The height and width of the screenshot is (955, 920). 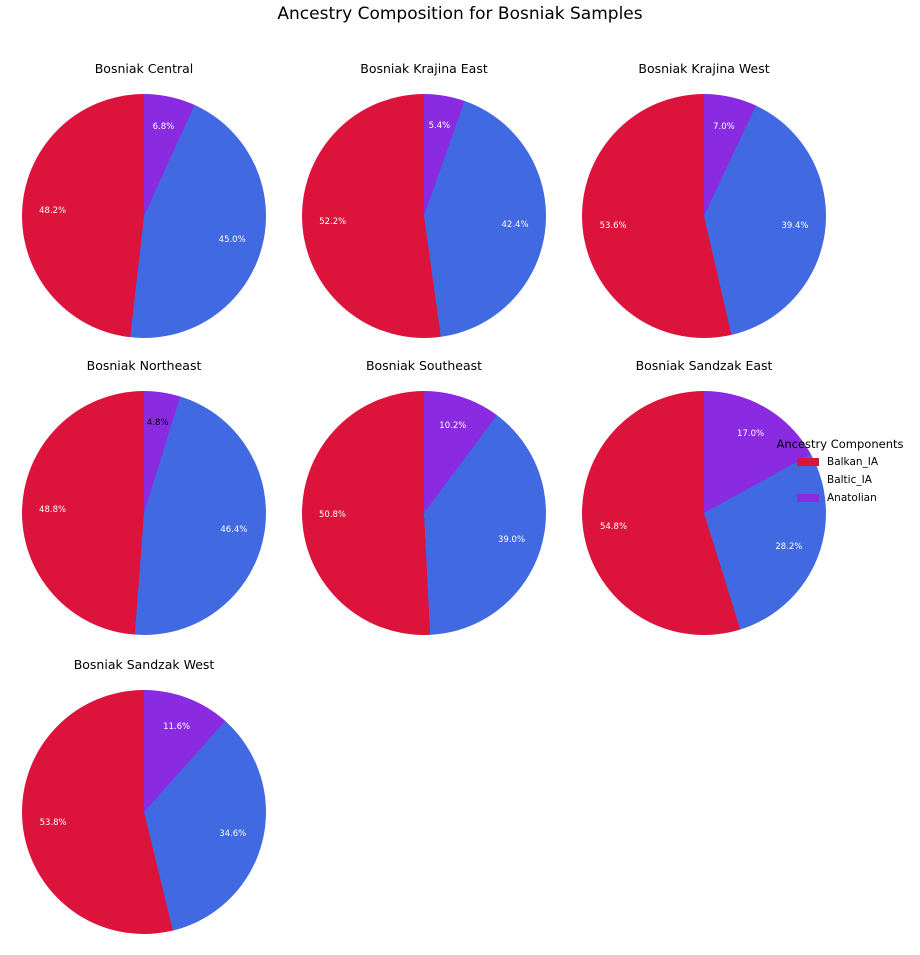 I want to click on pie-title-bosniak-sandzak-east: Bosniak Sandzak East, so click(x=704, y=365).